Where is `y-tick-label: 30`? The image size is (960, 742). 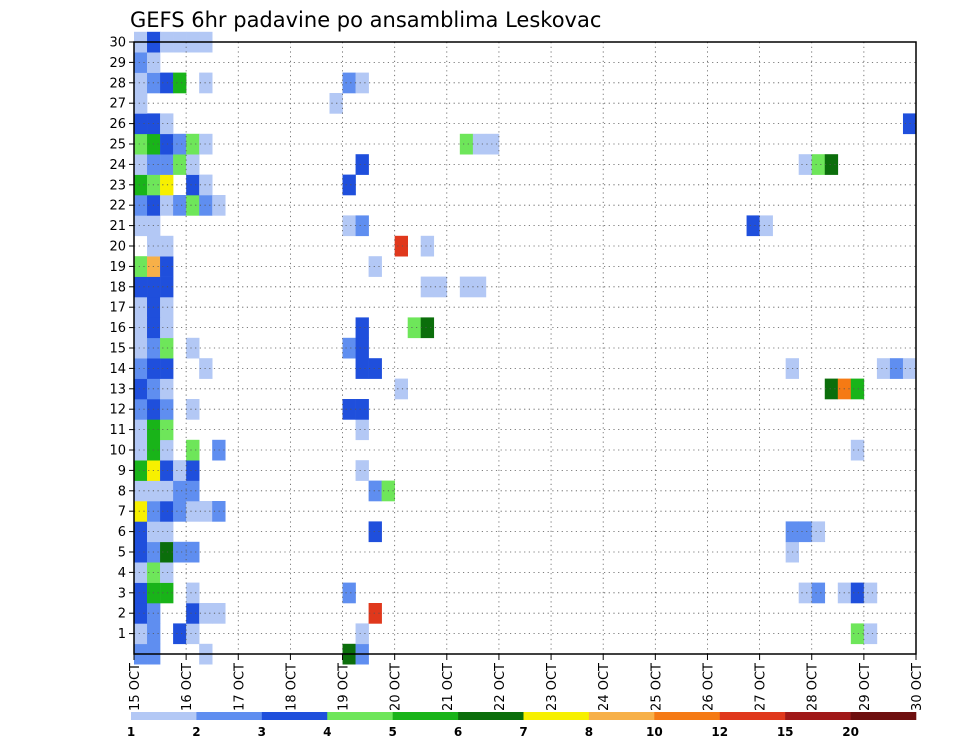 y-tick-label: 30 is located at coordinates (117, 43).